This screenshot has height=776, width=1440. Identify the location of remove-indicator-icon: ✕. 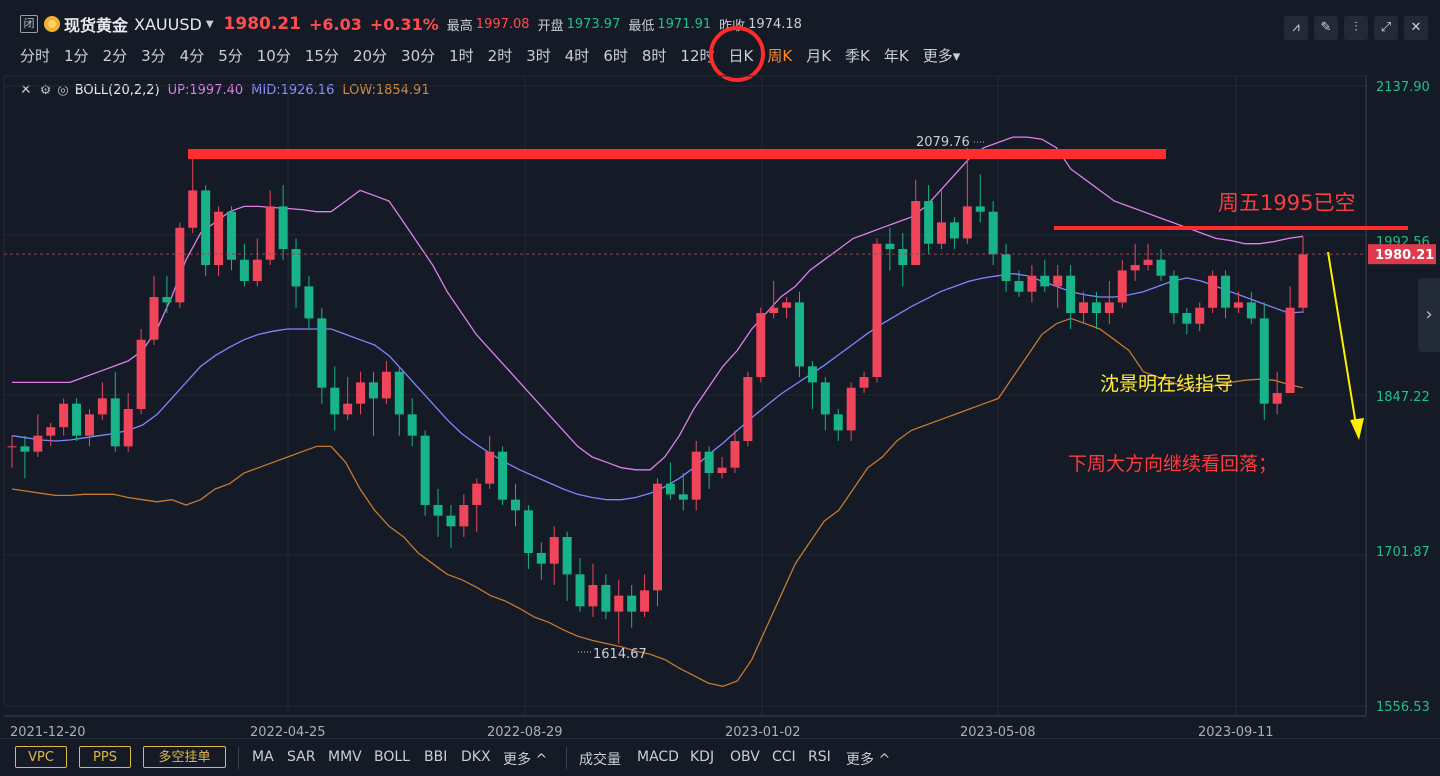
(26, 90).